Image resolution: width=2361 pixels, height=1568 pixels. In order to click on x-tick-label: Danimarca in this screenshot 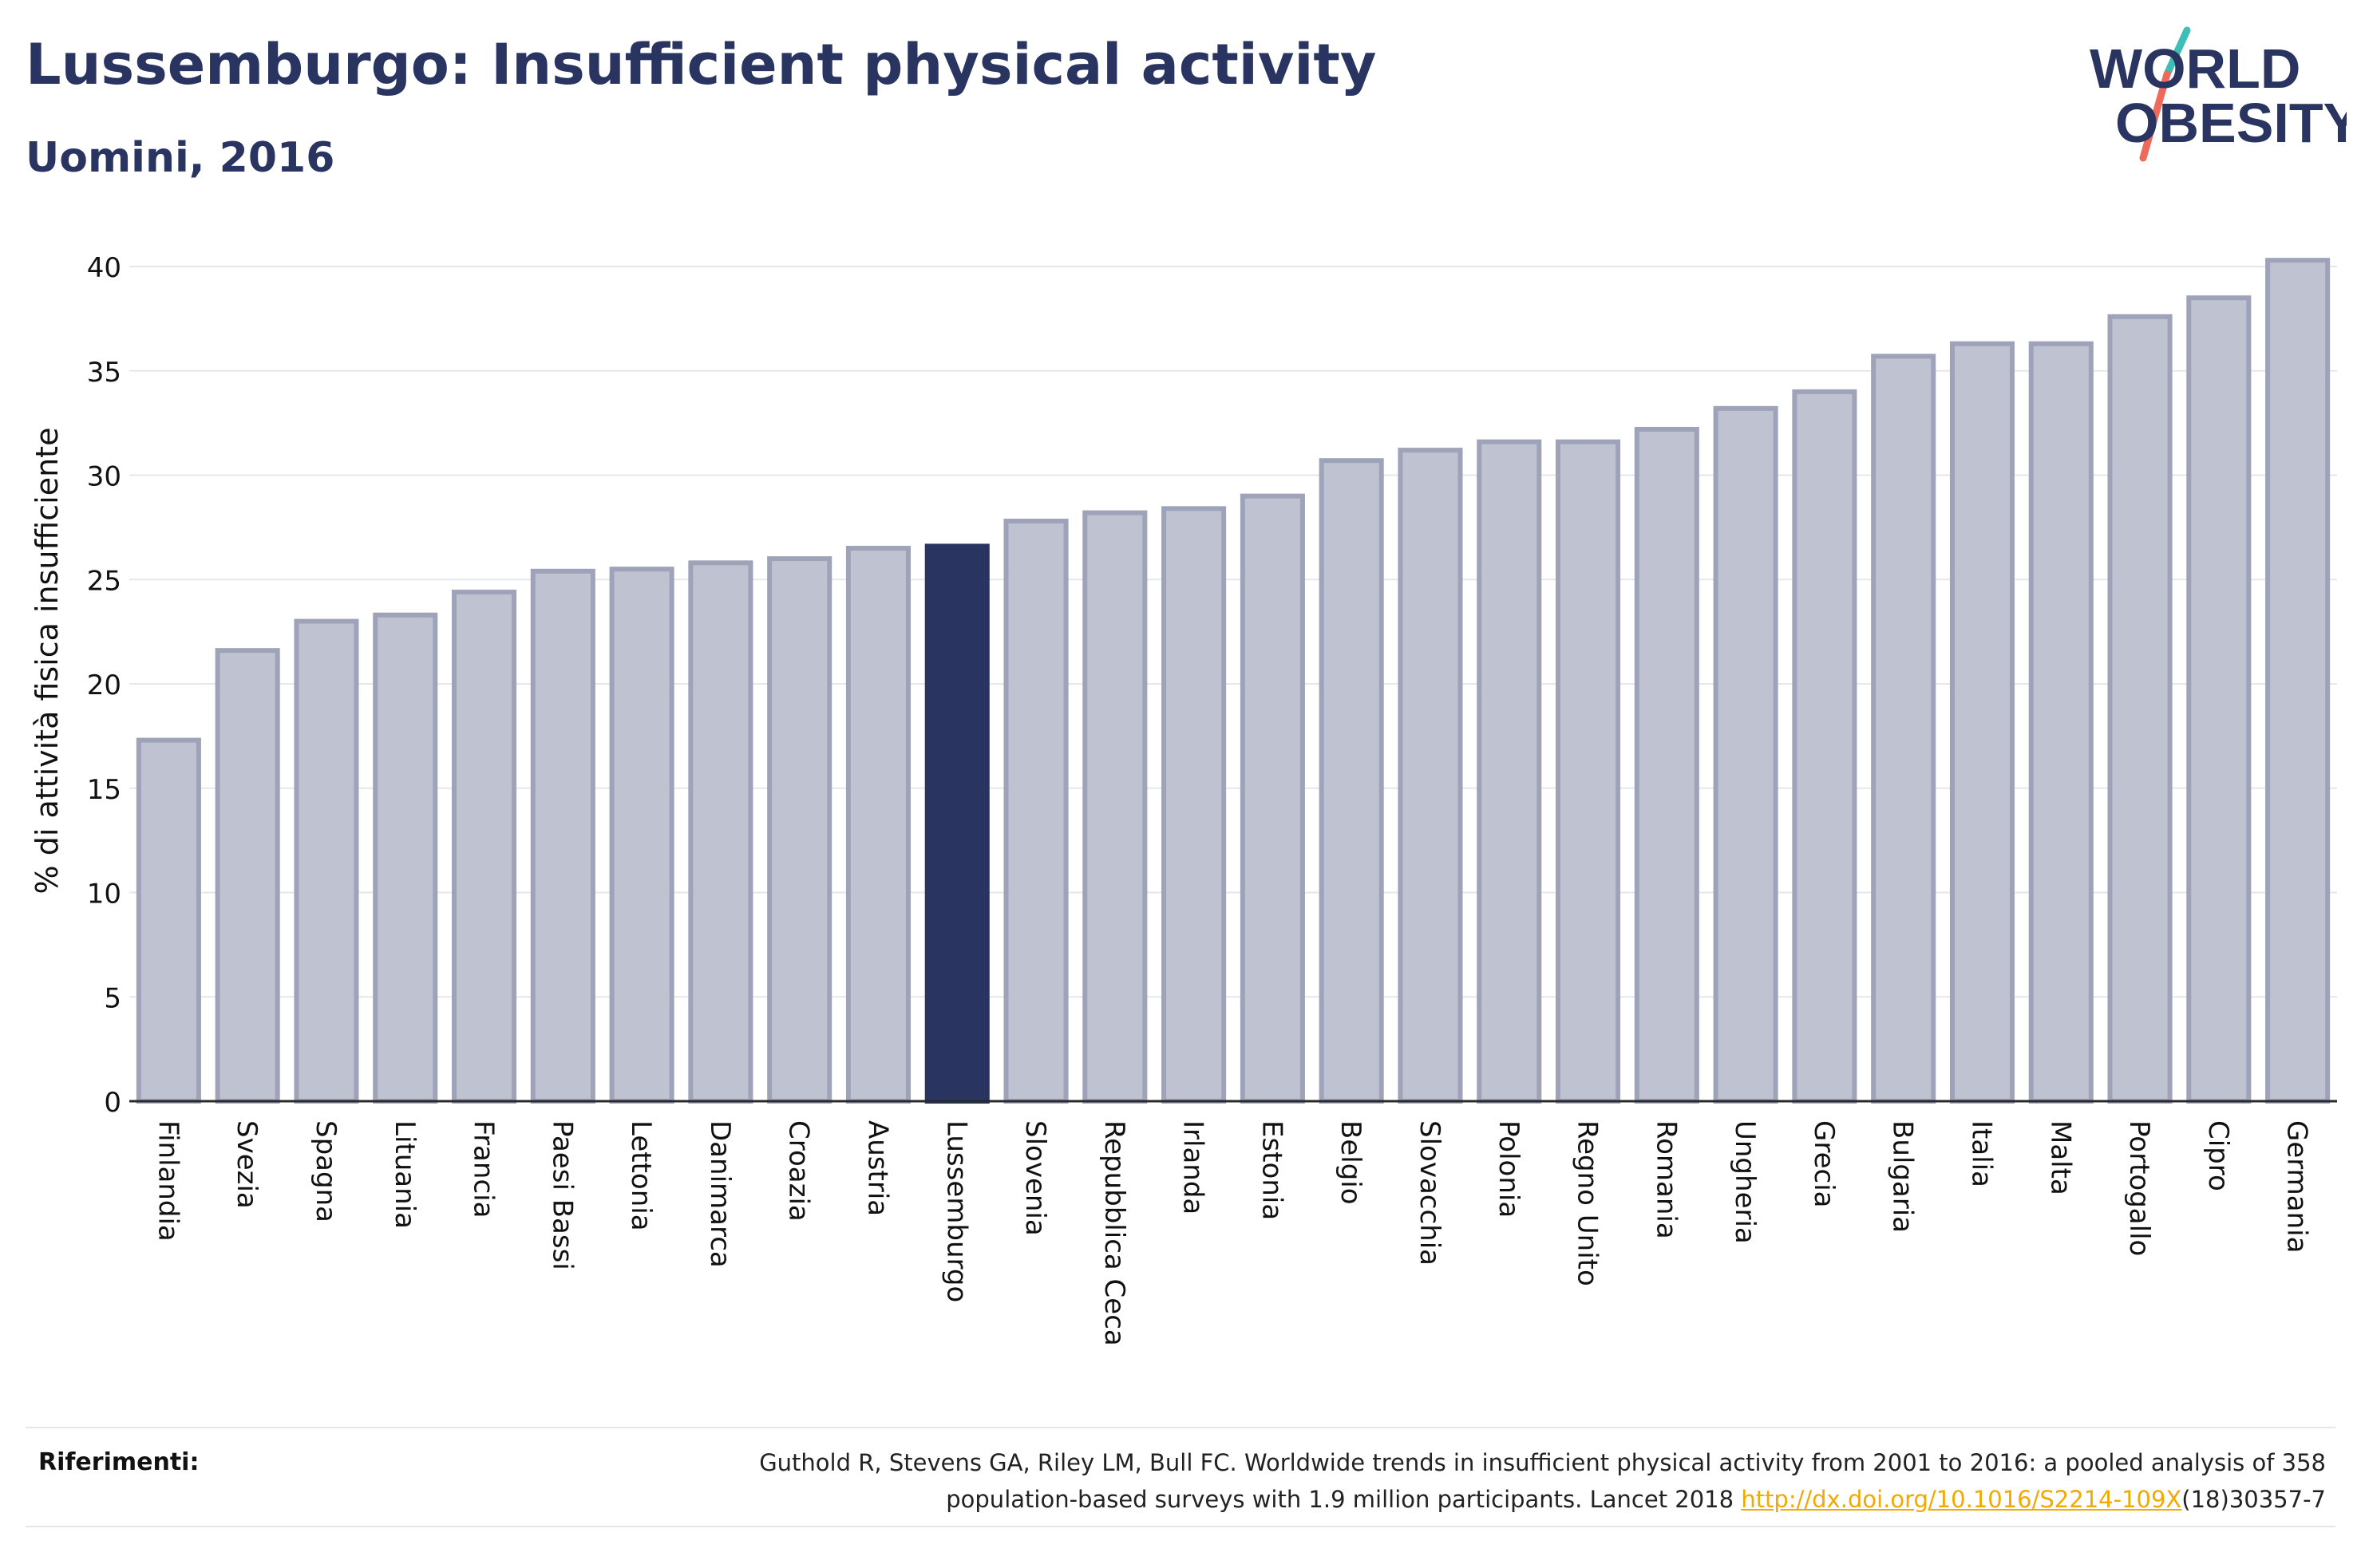, I will do `click(720, 1194)`.